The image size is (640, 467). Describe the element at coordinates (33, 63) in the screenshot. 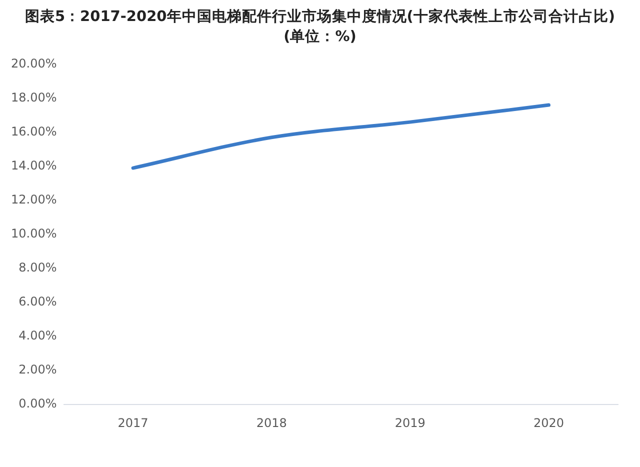

I see `y-tick-label: 20.00%` at that location.